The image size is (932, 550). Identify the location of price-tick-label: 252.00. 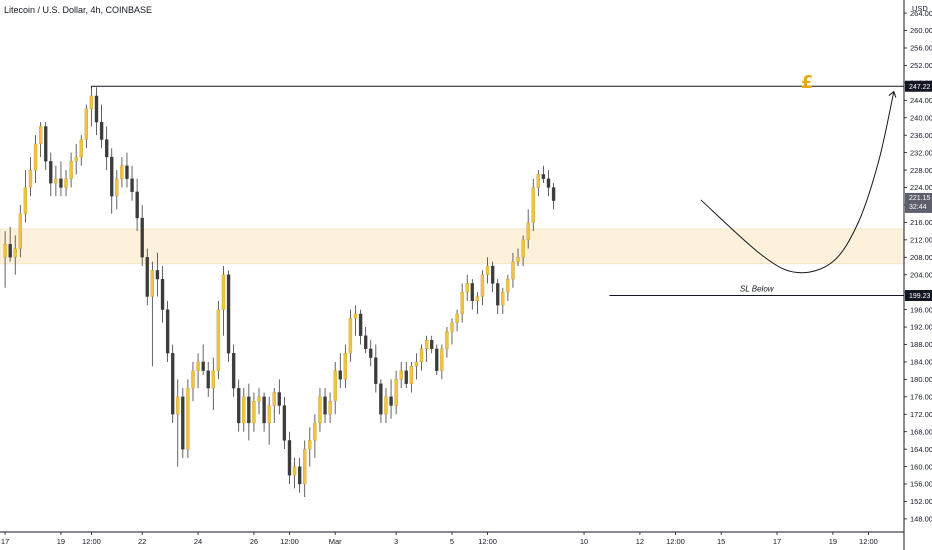
(921, 65).